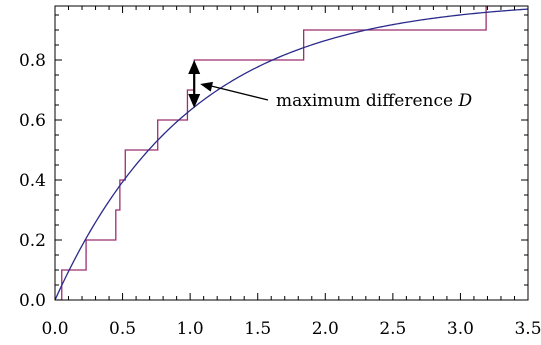 This screenshot has height=345, width=541. Describe the element at coordinates (527, 329) in the screenshot. I see `x-tick-label: 3.5` at that location.